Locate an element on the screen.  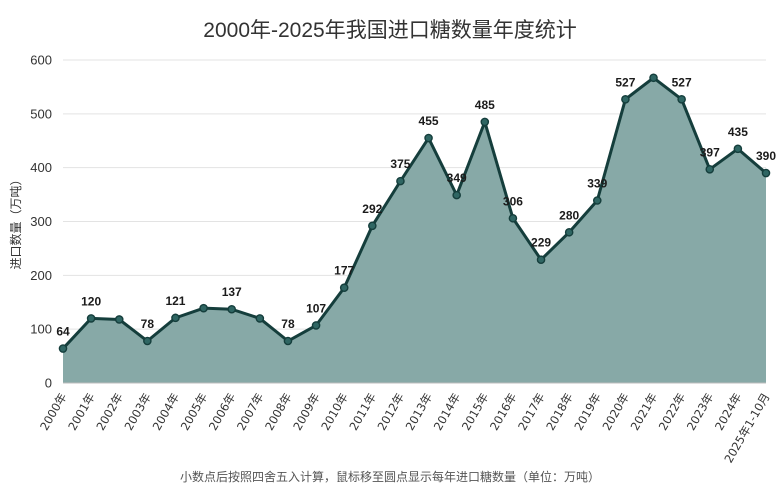
data-label: 280 is located at coordinates (569, 215).